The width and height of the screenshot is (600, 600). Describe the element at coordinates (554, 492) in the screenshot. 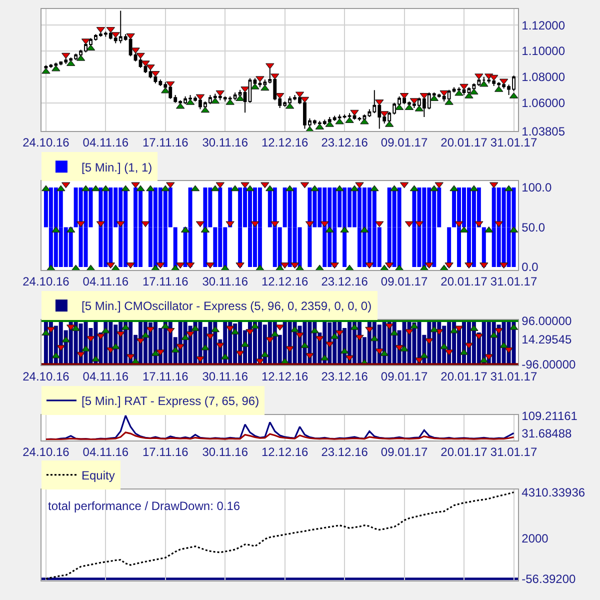

I see `y-tick-label: 4310.33936` at that location.